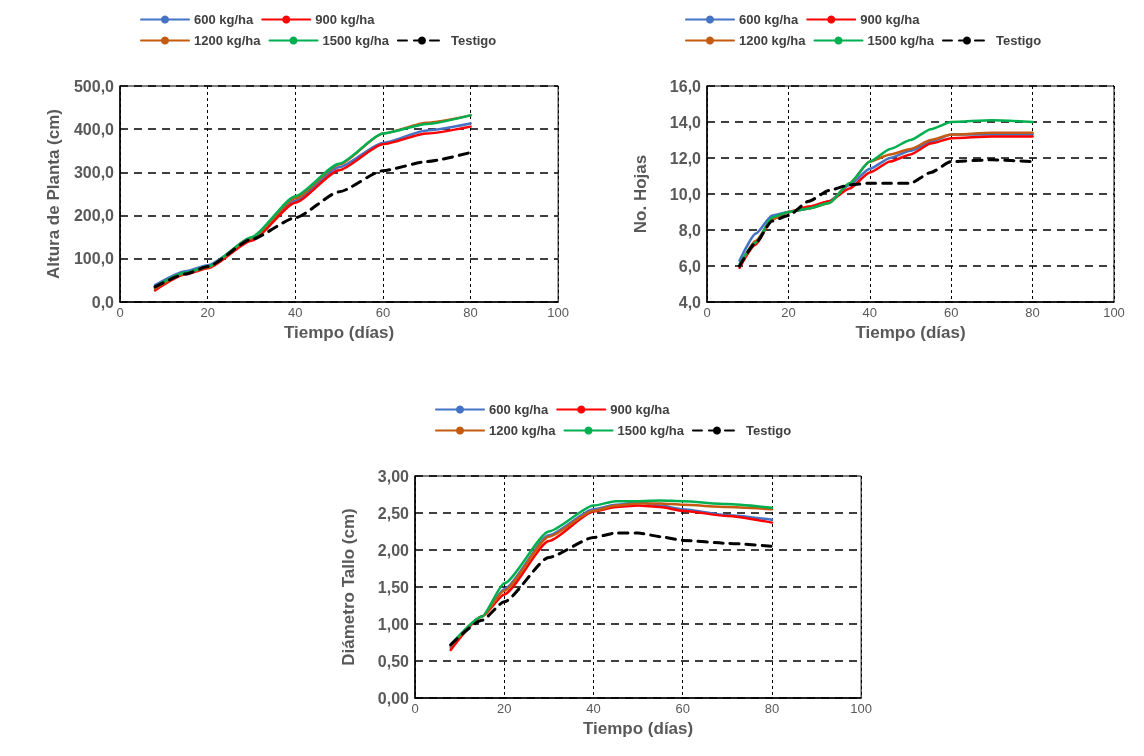 The height and width of the screenshot is (756, 1144). I want to click on y-tick-label: 0,0, so click(103, 302).